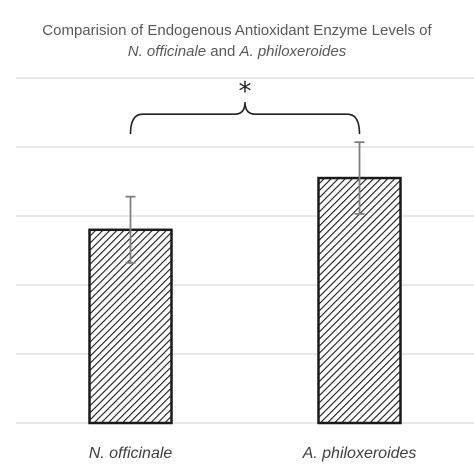 This screenshot has width=474, height=474. Describe the element at coordinates (237, 51) in the screenshot. I see `chart-title-line-2: N. officinale and A. philoxeroides` at that location.